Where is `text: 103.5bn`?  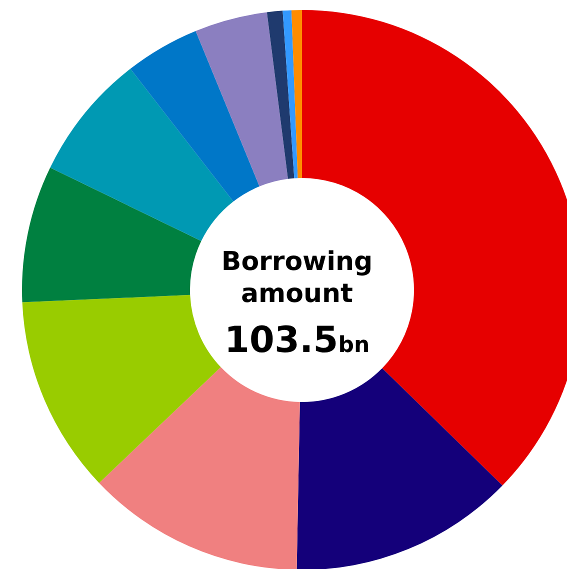 text: 103.5bn is located at coordinates (297, 340).